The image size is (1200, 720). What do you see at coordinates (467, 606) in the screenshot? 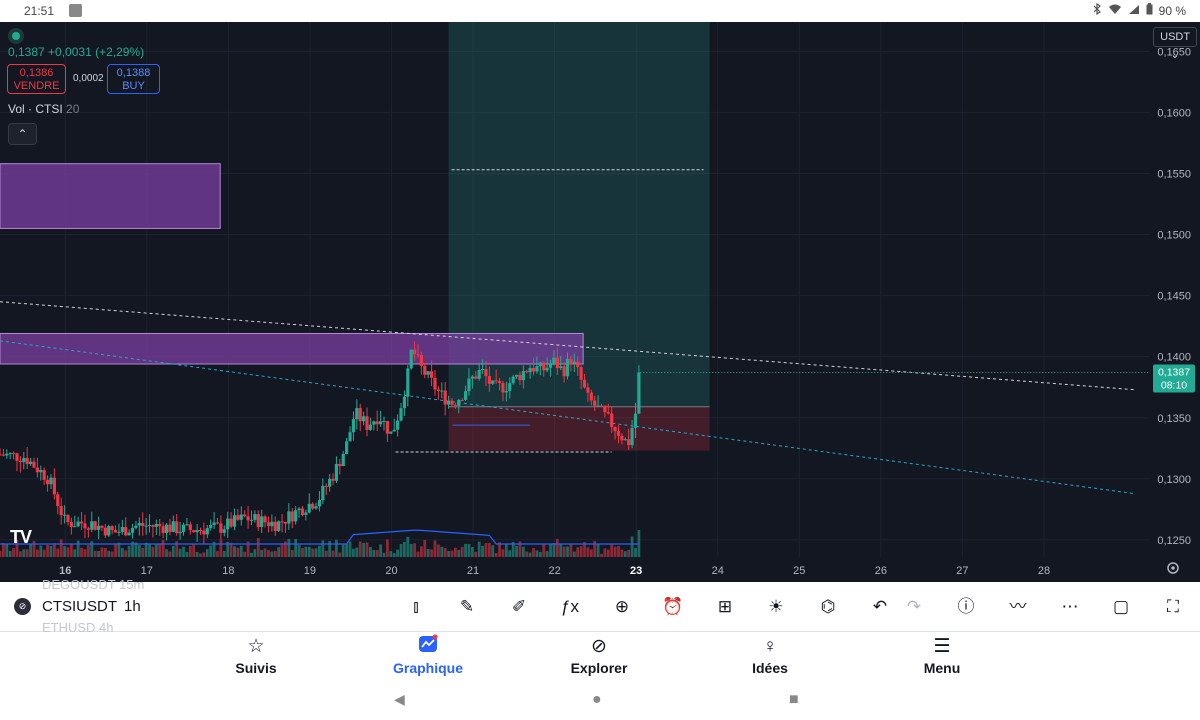
I see `draw-icon: ✎` at bounding box center [467, 606].